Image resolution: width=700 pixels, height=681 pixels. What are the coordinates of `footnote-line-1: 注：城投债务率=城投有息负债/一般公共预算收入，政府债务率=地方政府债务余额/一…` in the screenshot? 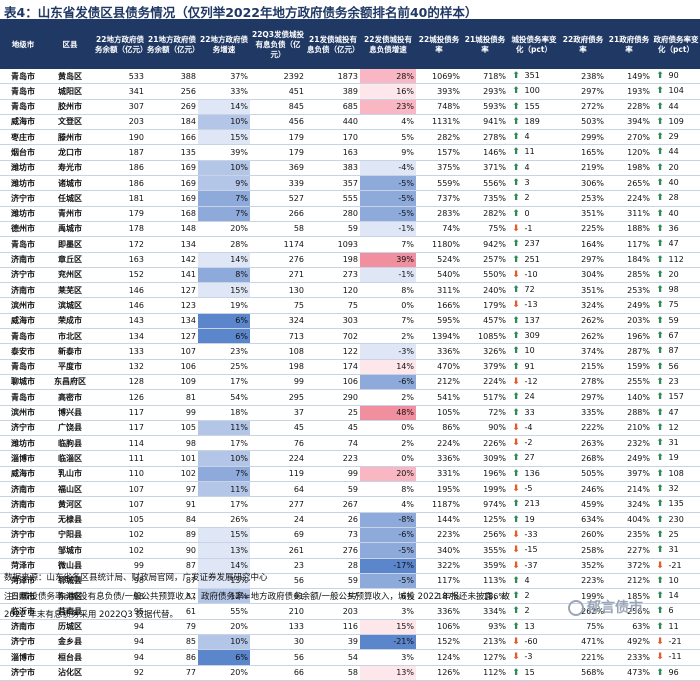 It's located at (257, 597).